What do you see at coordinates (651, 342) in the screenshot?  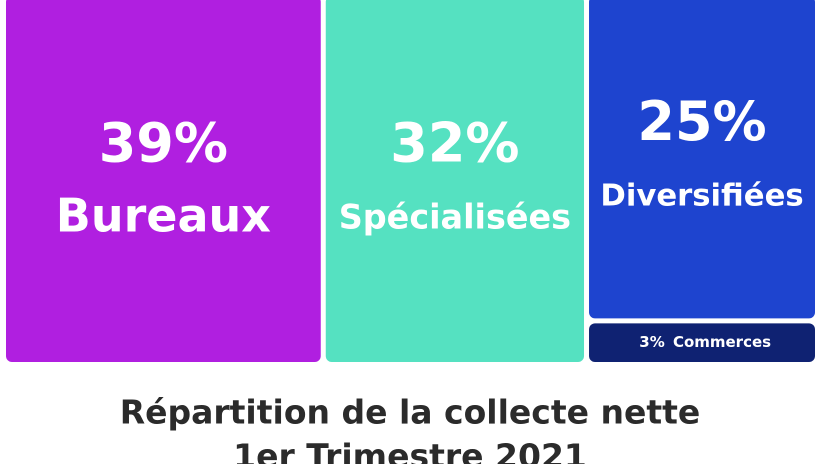 I see `value-label: 3%` at bounding box center [651, 342].